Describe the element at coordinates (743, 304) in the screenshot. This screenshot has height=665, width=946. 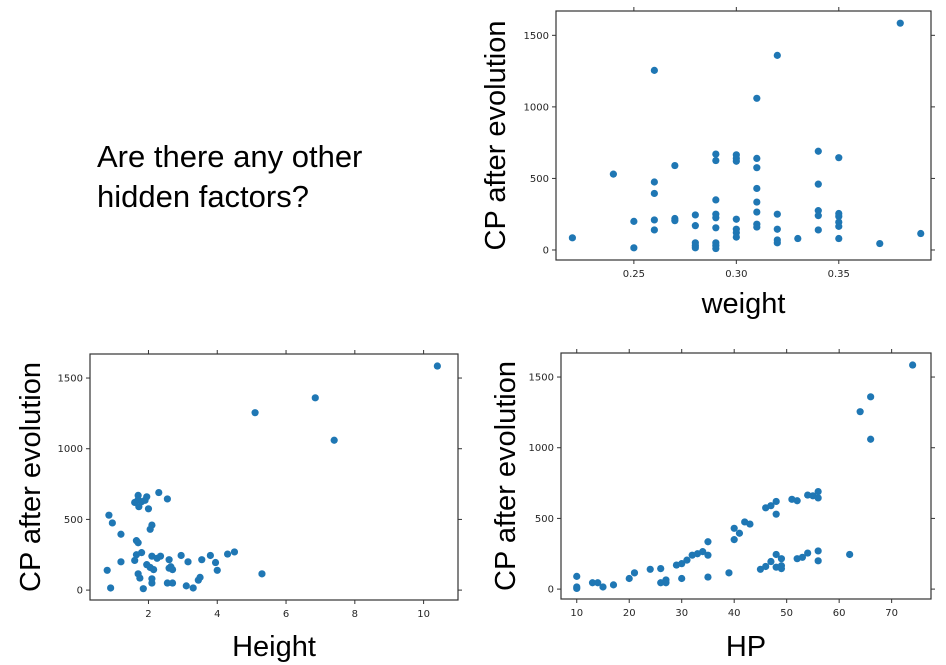
I see `x-axis-label: weight` at that location.